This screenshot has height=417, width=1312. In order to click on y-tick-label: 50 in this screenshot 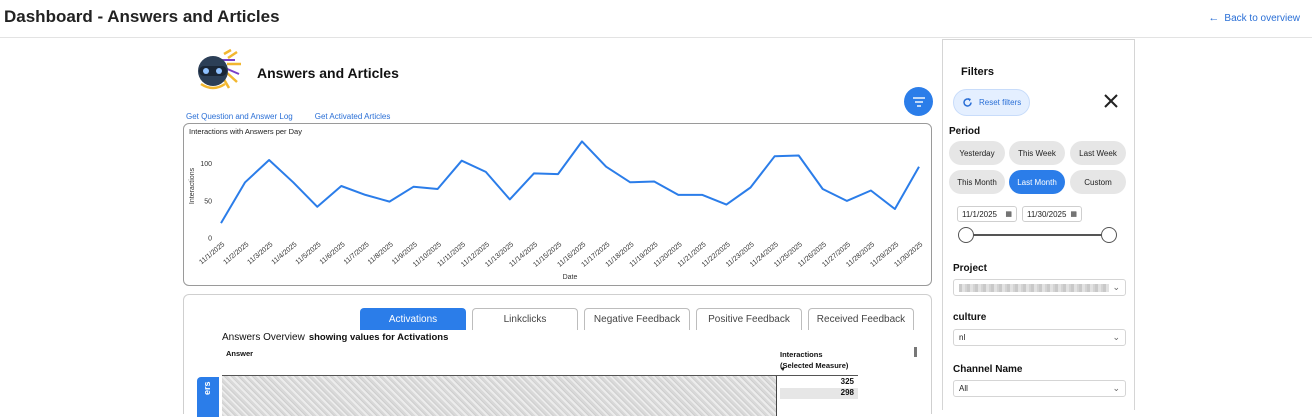, I will do `click(208, 201)`.